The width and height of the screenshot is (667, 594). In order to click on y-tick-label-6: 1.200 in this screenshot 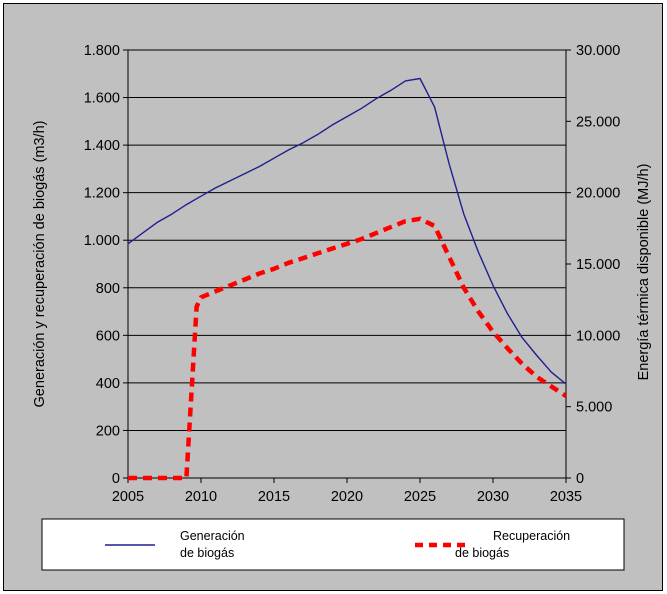, I will do `click(102, 194)`.